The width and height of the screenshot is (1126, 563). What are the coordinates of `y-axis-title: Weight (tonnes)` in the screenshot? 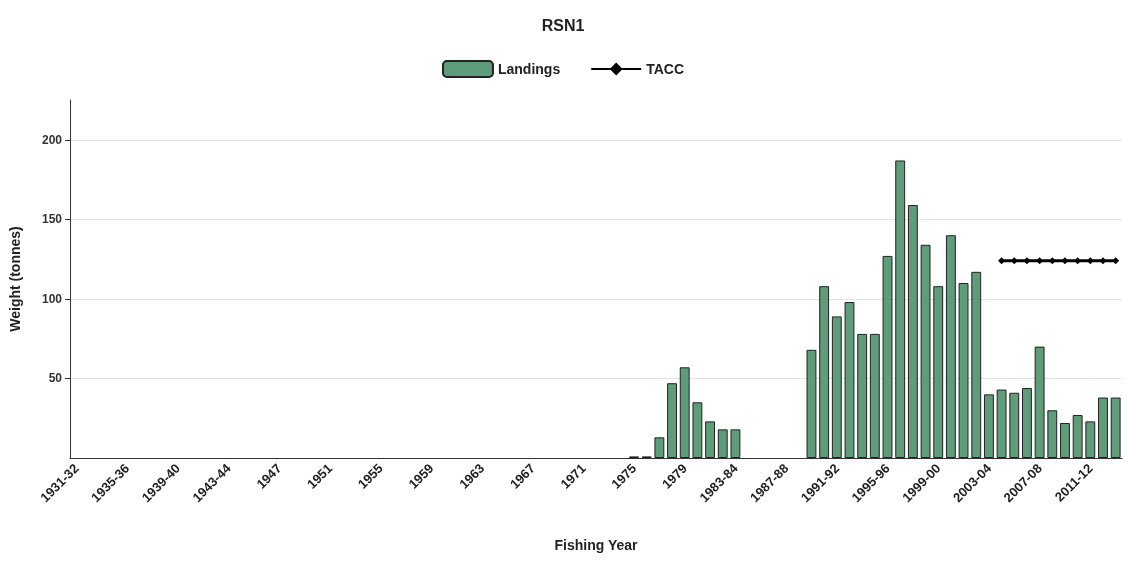 It's located at (15, 279).